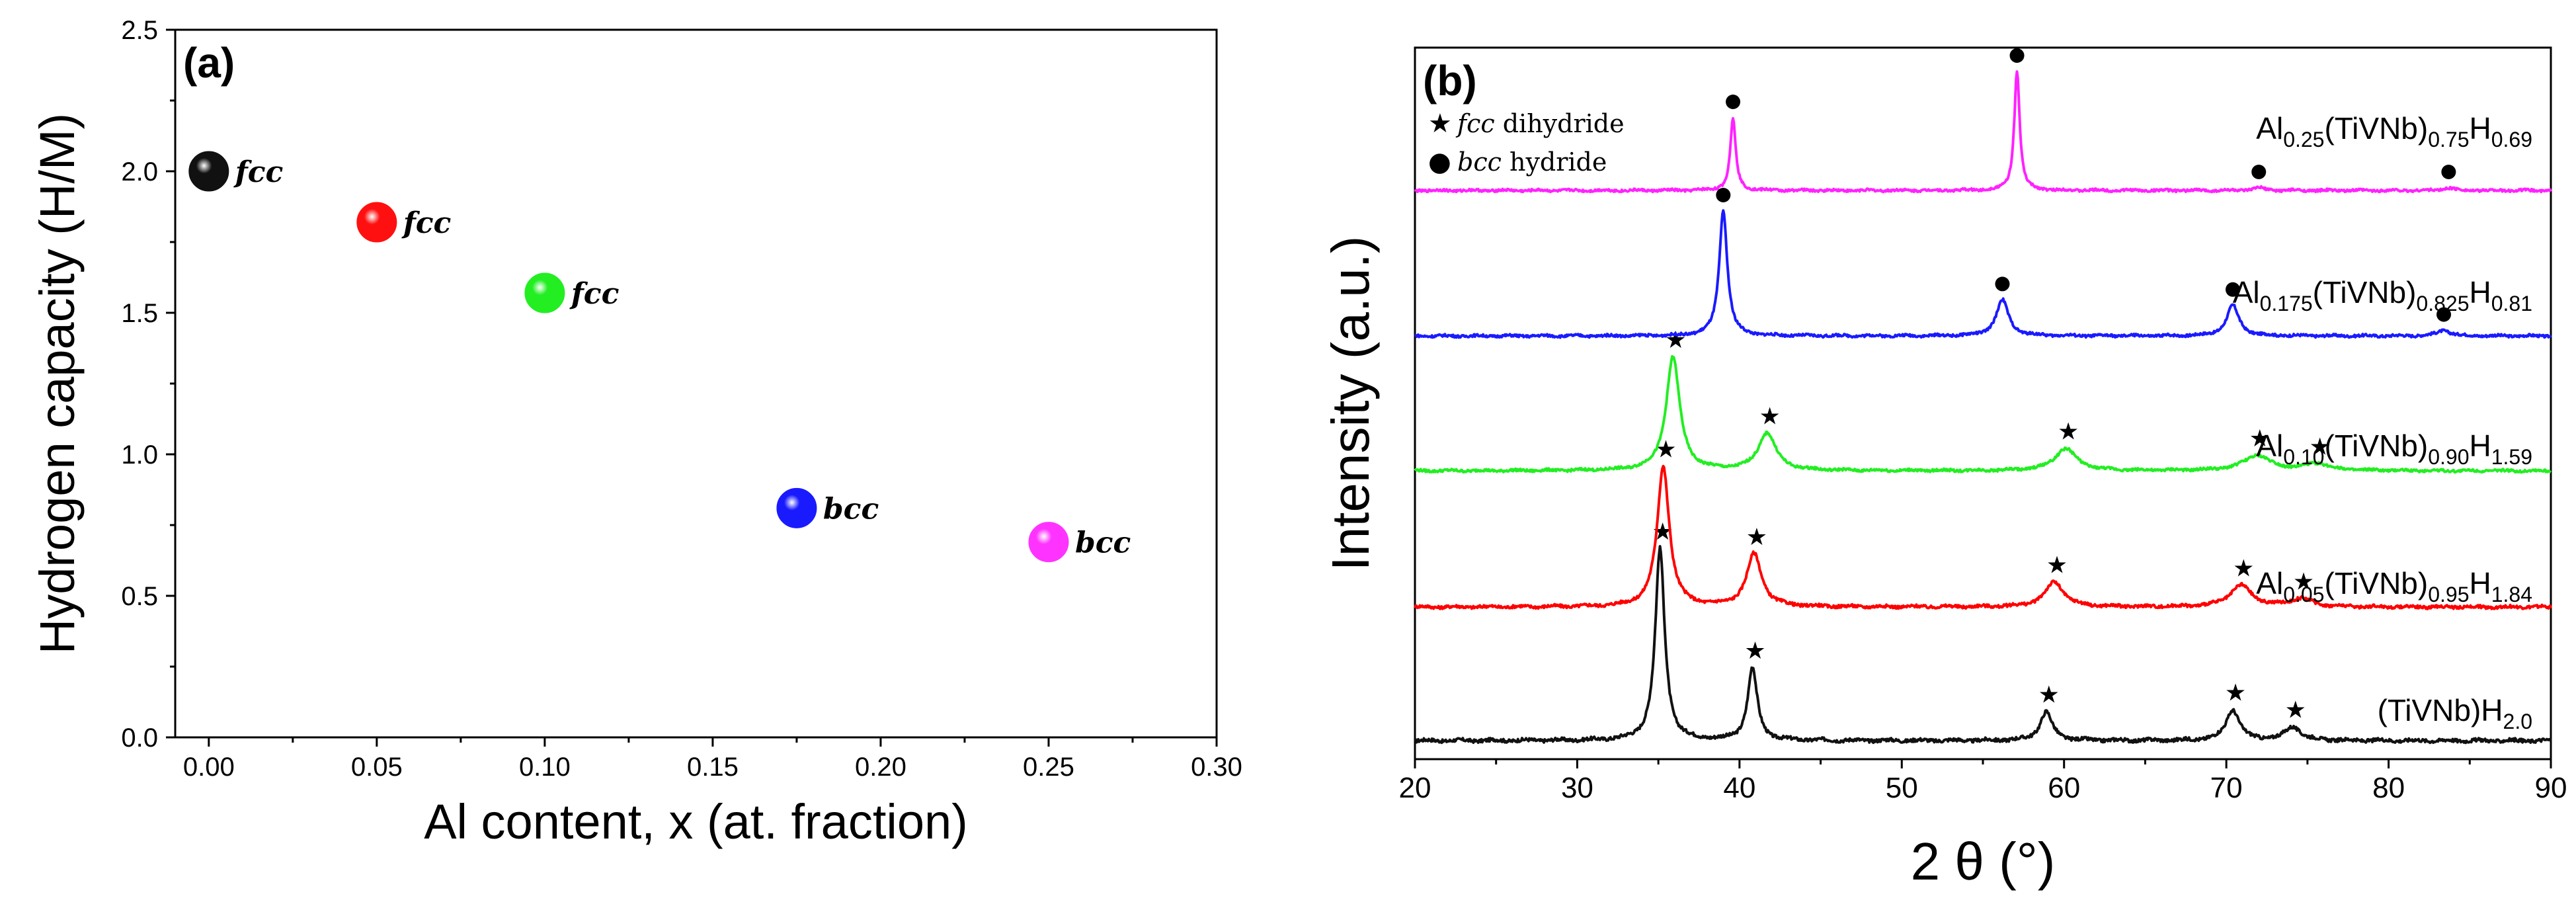  I want to click on x-tick-label: 20, so click(1415, 788).